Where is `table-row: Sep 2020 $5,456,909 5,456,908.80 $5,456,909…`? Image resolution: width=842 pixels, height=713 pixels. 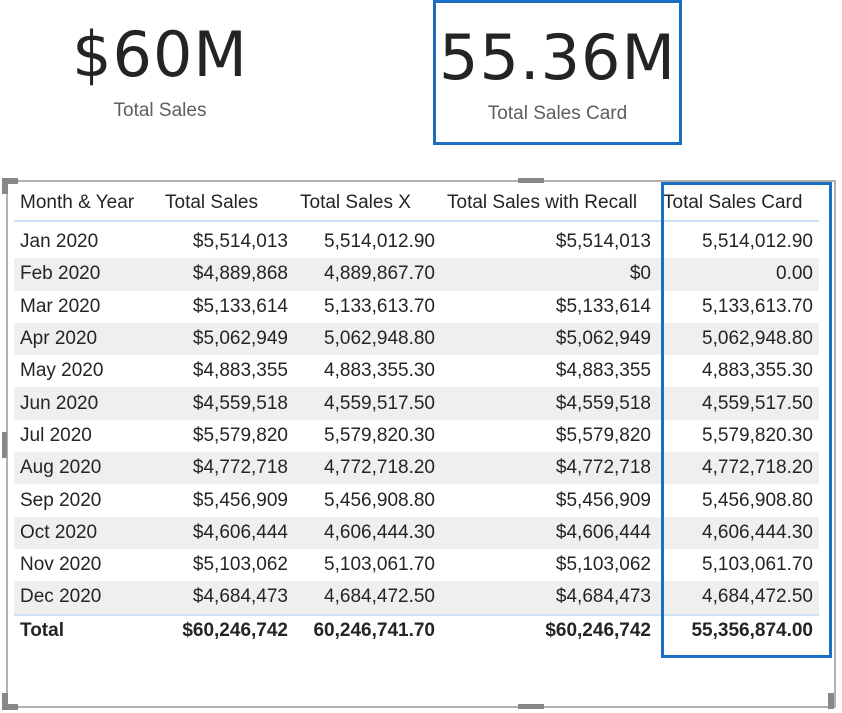 table-row: Sep 2020 $5,456,909 5,456,908.80 $5,456,909… is located at coordinates (416, 500).